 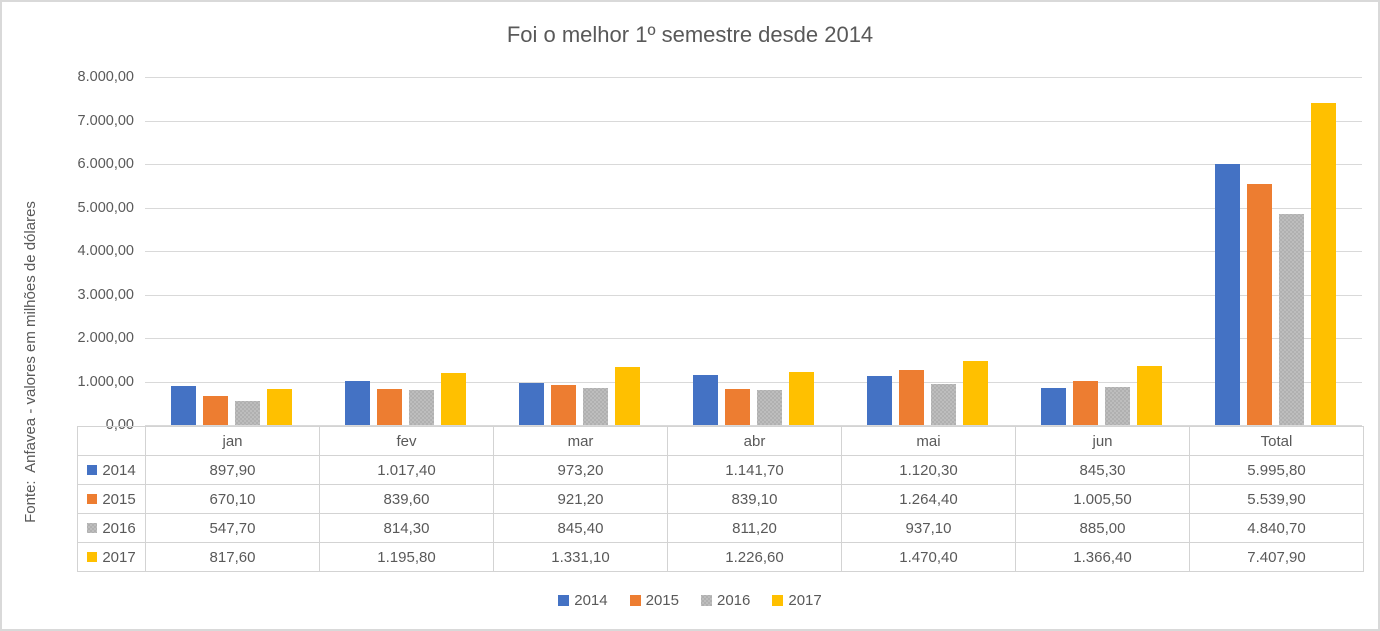 I want to click on legend-item-2014: 2014, so click(x=583, y=600).